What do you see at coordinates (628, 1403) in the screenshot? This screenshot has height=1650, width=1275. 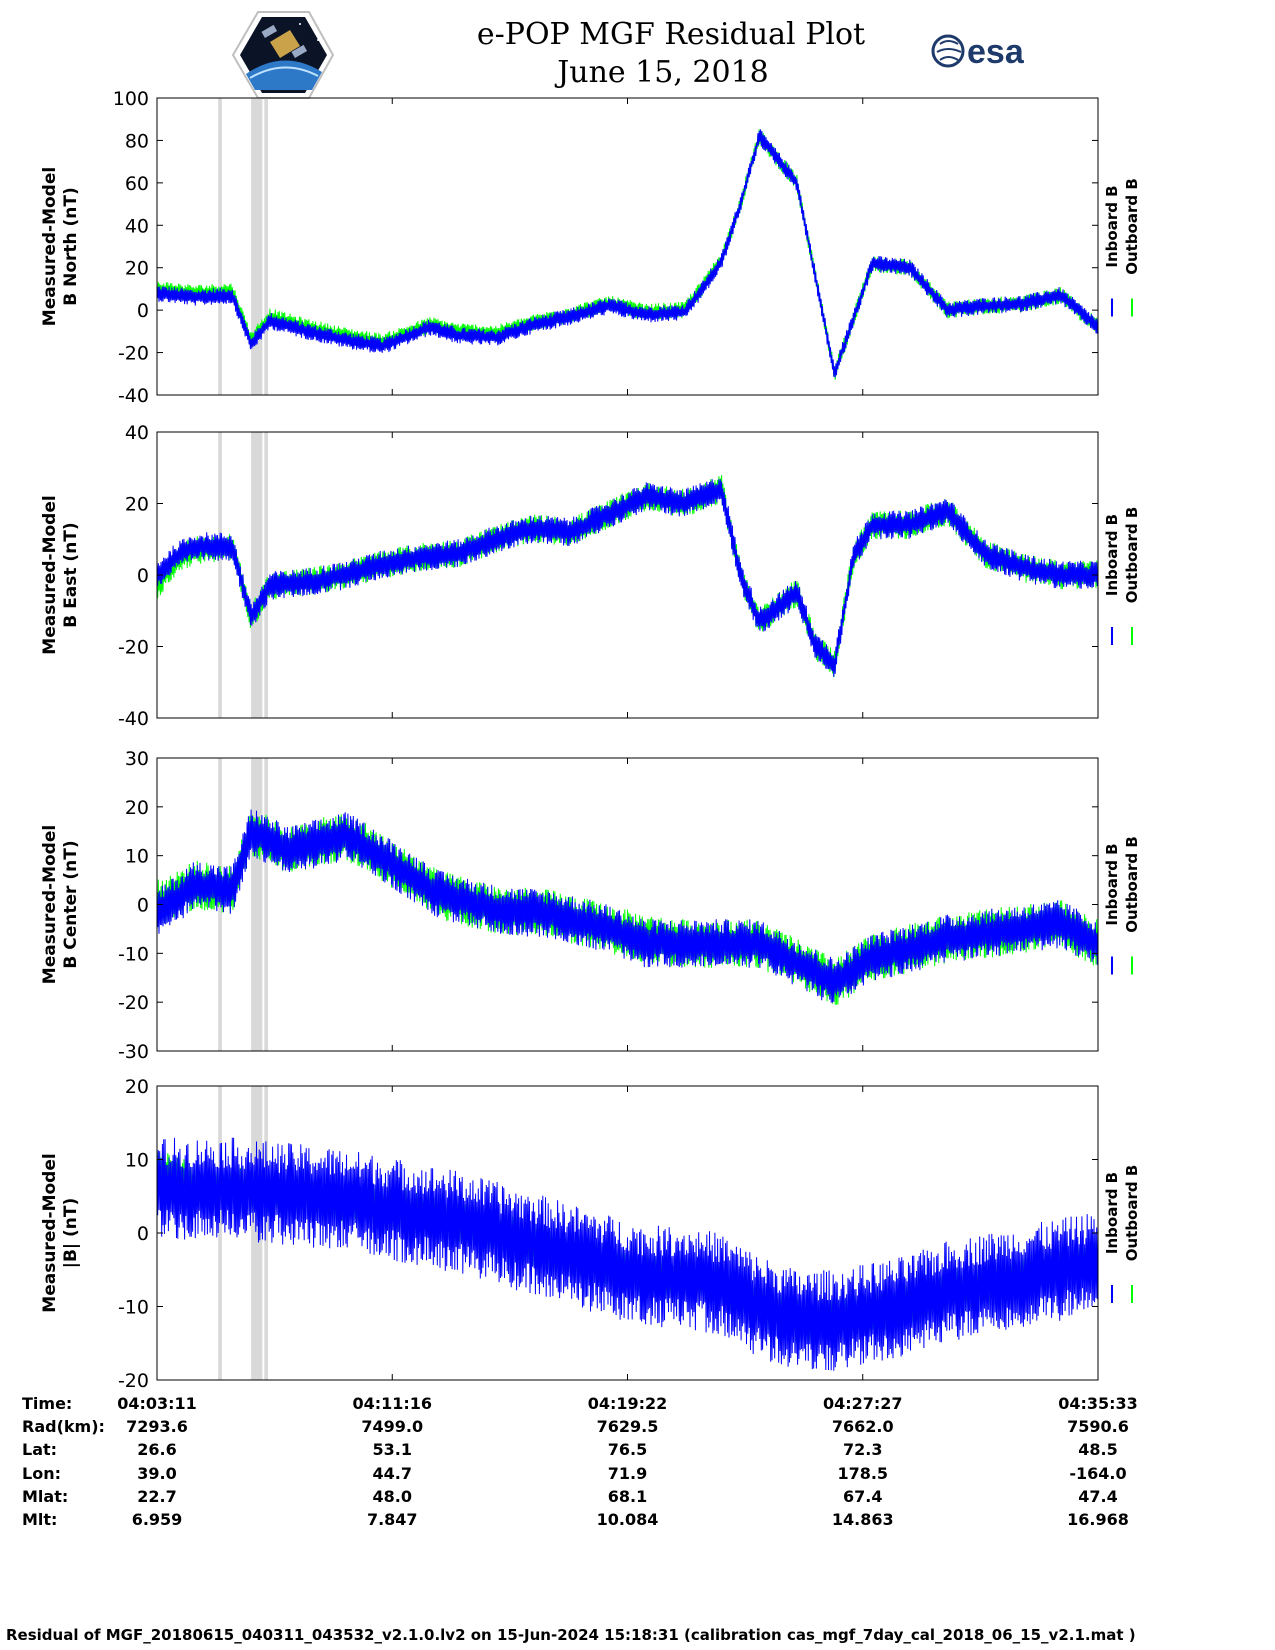 I see `orbit-cell: 04:19:22` at bounding box center [628, 1403].